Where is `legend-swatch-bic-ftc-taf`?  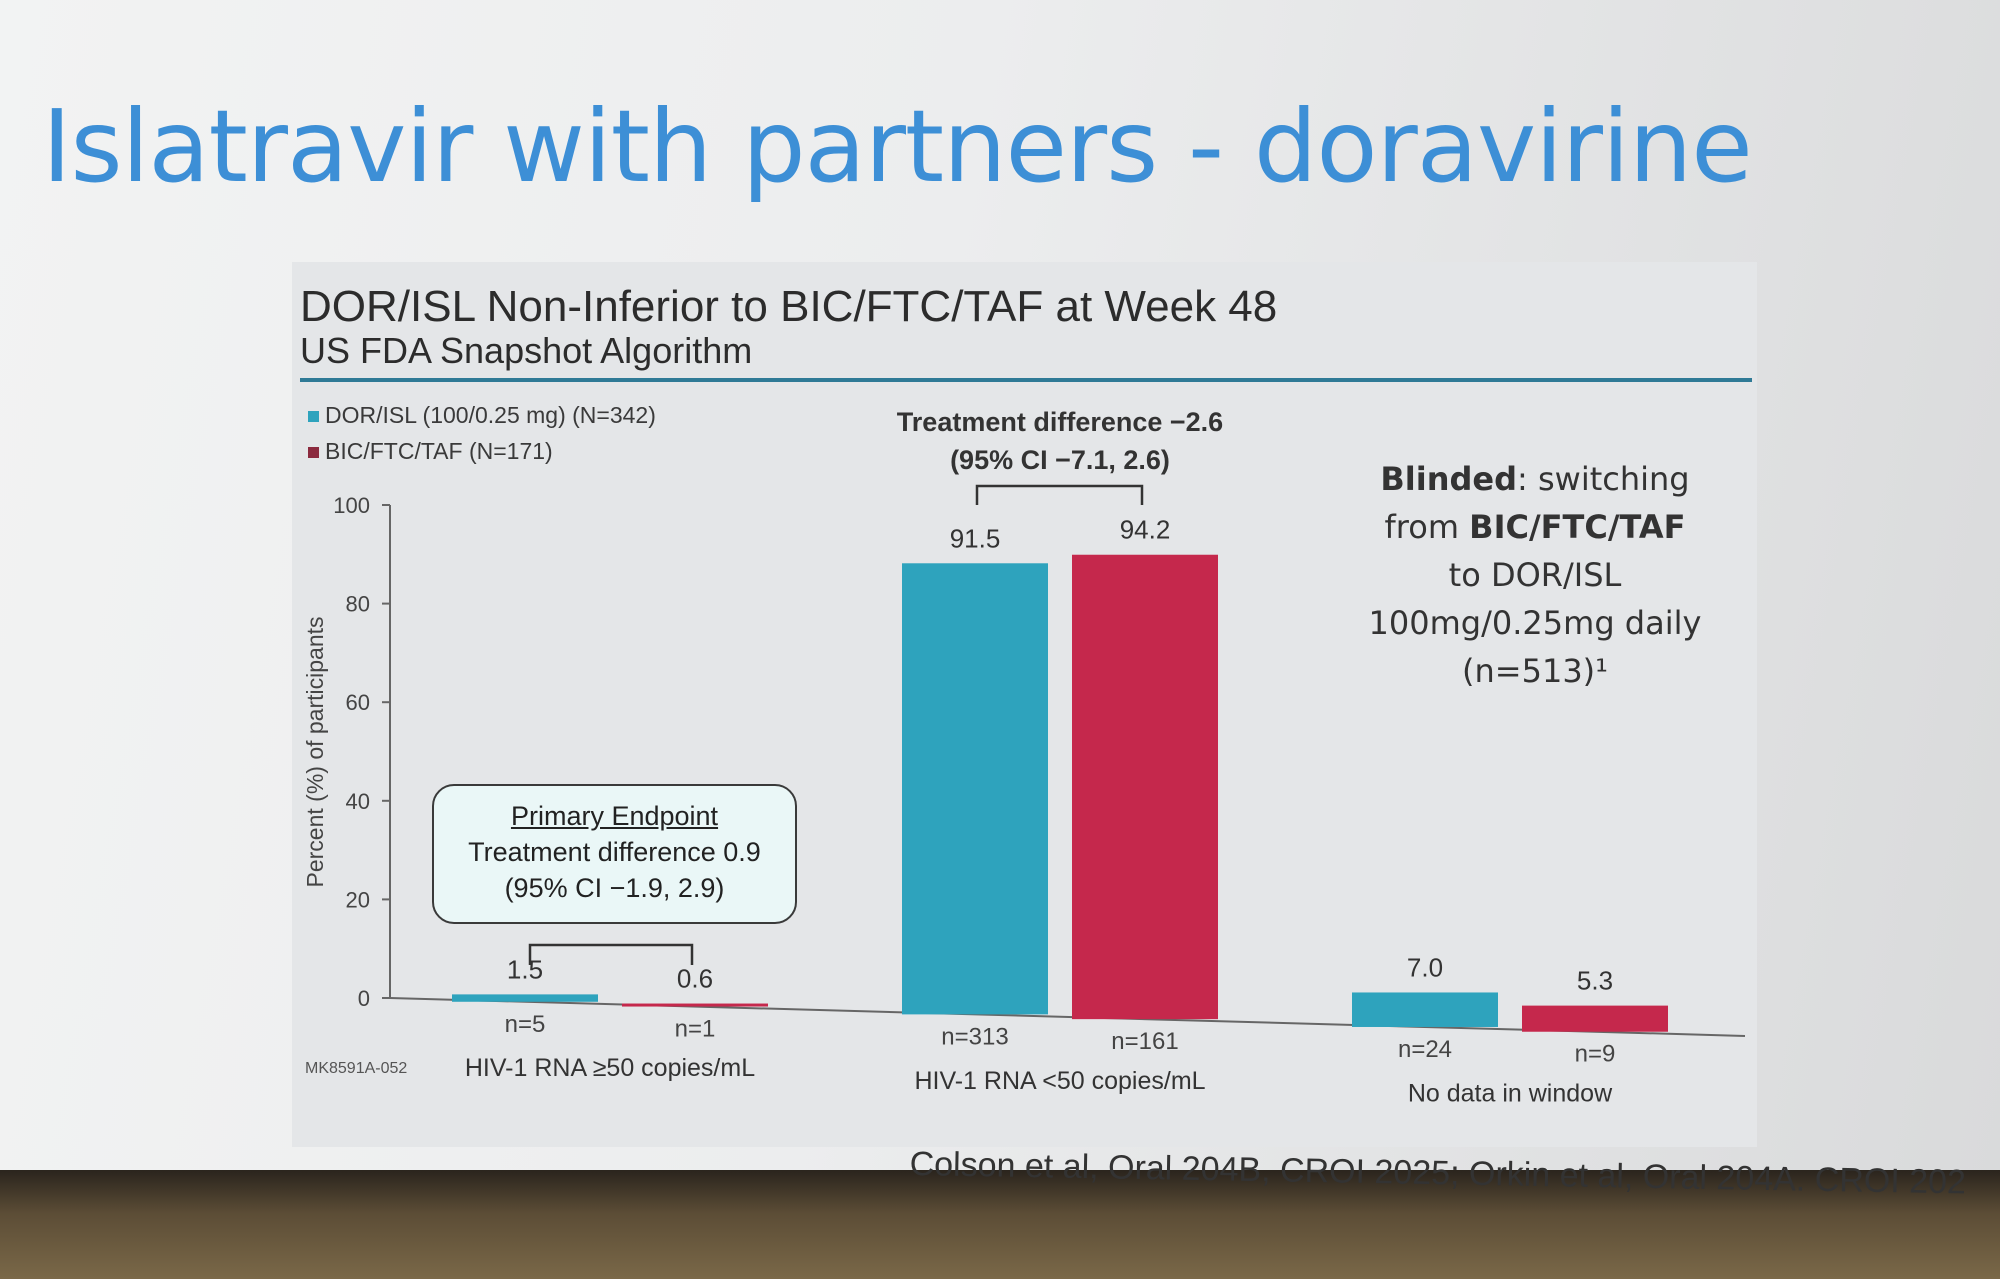
legend-swatch-bic-ftc-taf is located at coordinates (313, 453).